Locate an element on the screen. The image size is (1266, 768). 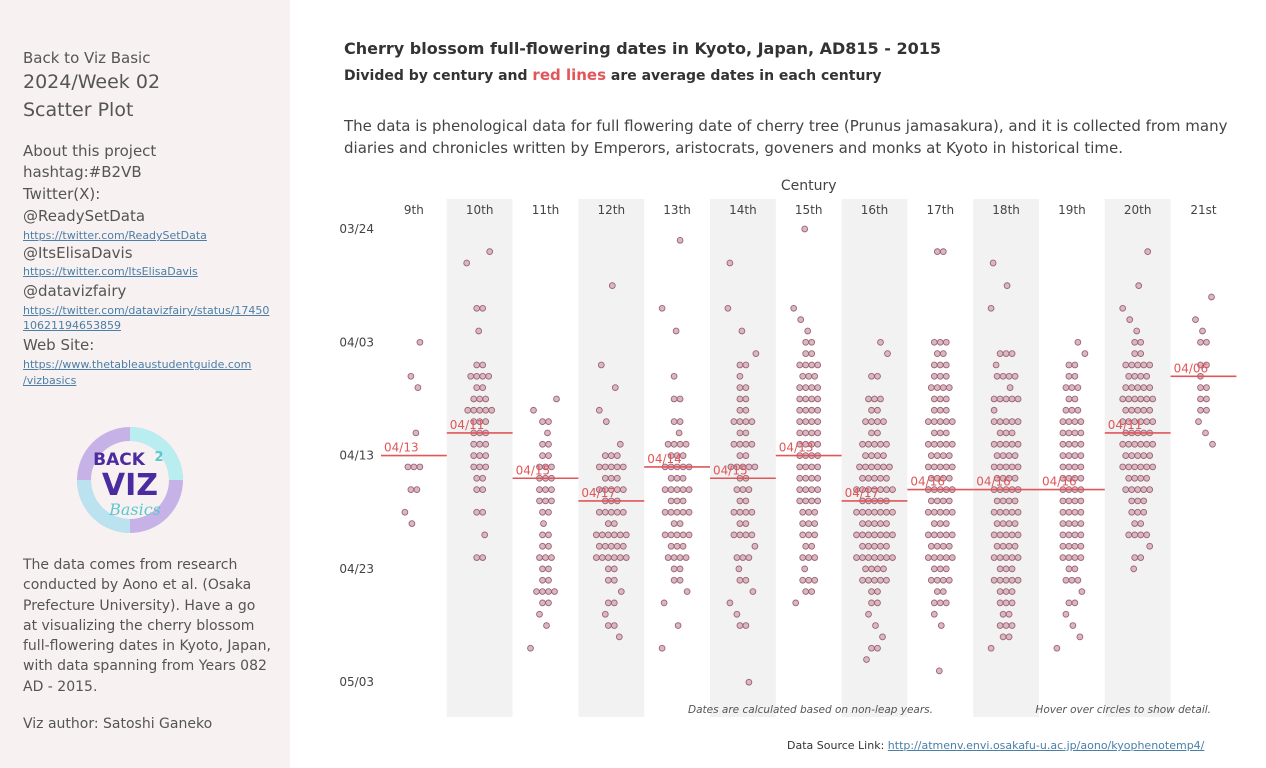
link-website-part2: /vizbasics is located at coordinates (50, 380).